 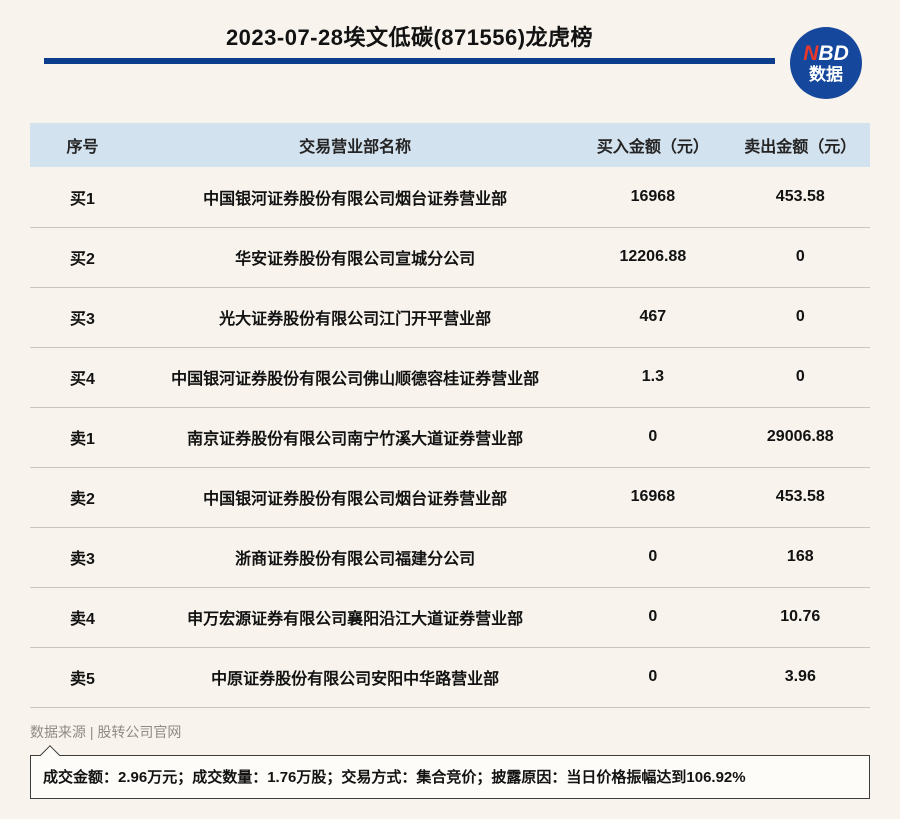 I want to click on note-pointer, so click(x=50, y=754).